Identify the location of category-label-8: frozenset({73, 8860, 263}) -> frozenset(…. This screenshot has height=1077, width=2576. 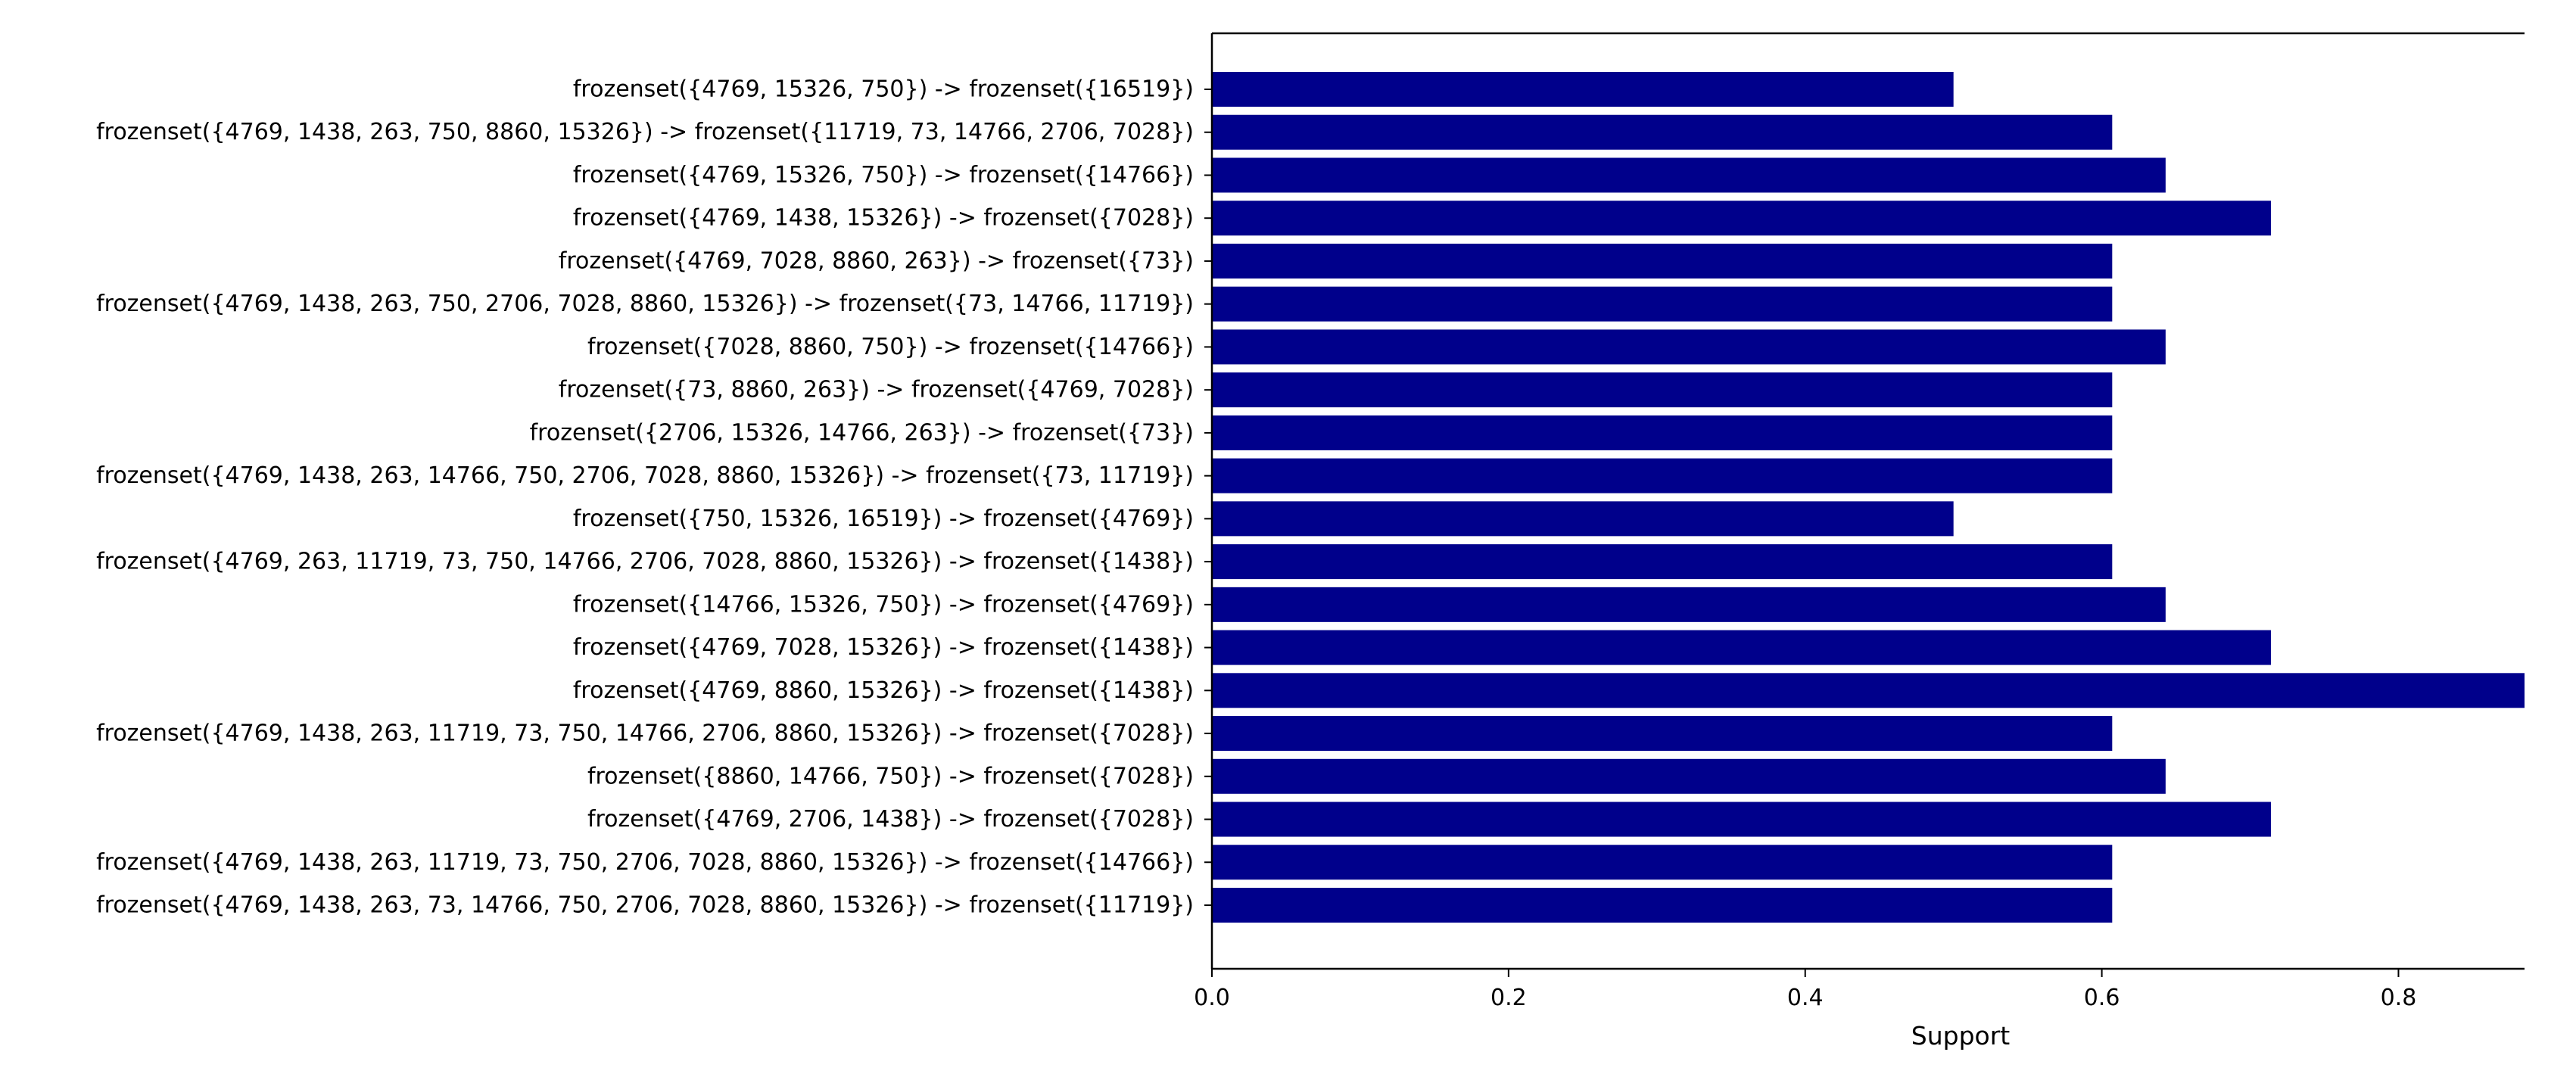
(876, 390).